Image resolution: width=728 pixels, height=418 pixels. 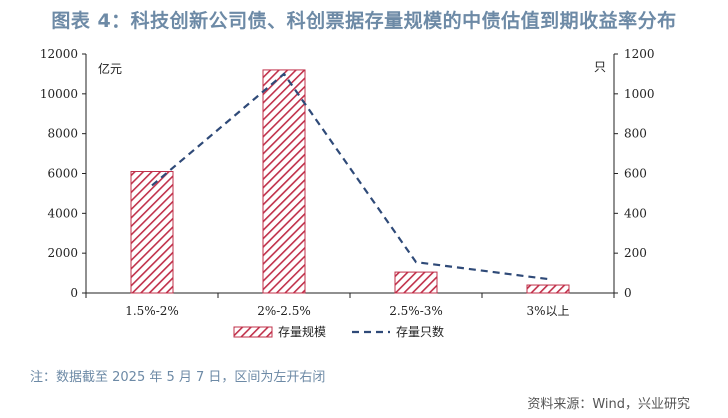 What do you see at coordinates (600, 67) in the screenshot?
I see `y-right-unit-label: 只` at bounding box center [600, 67].